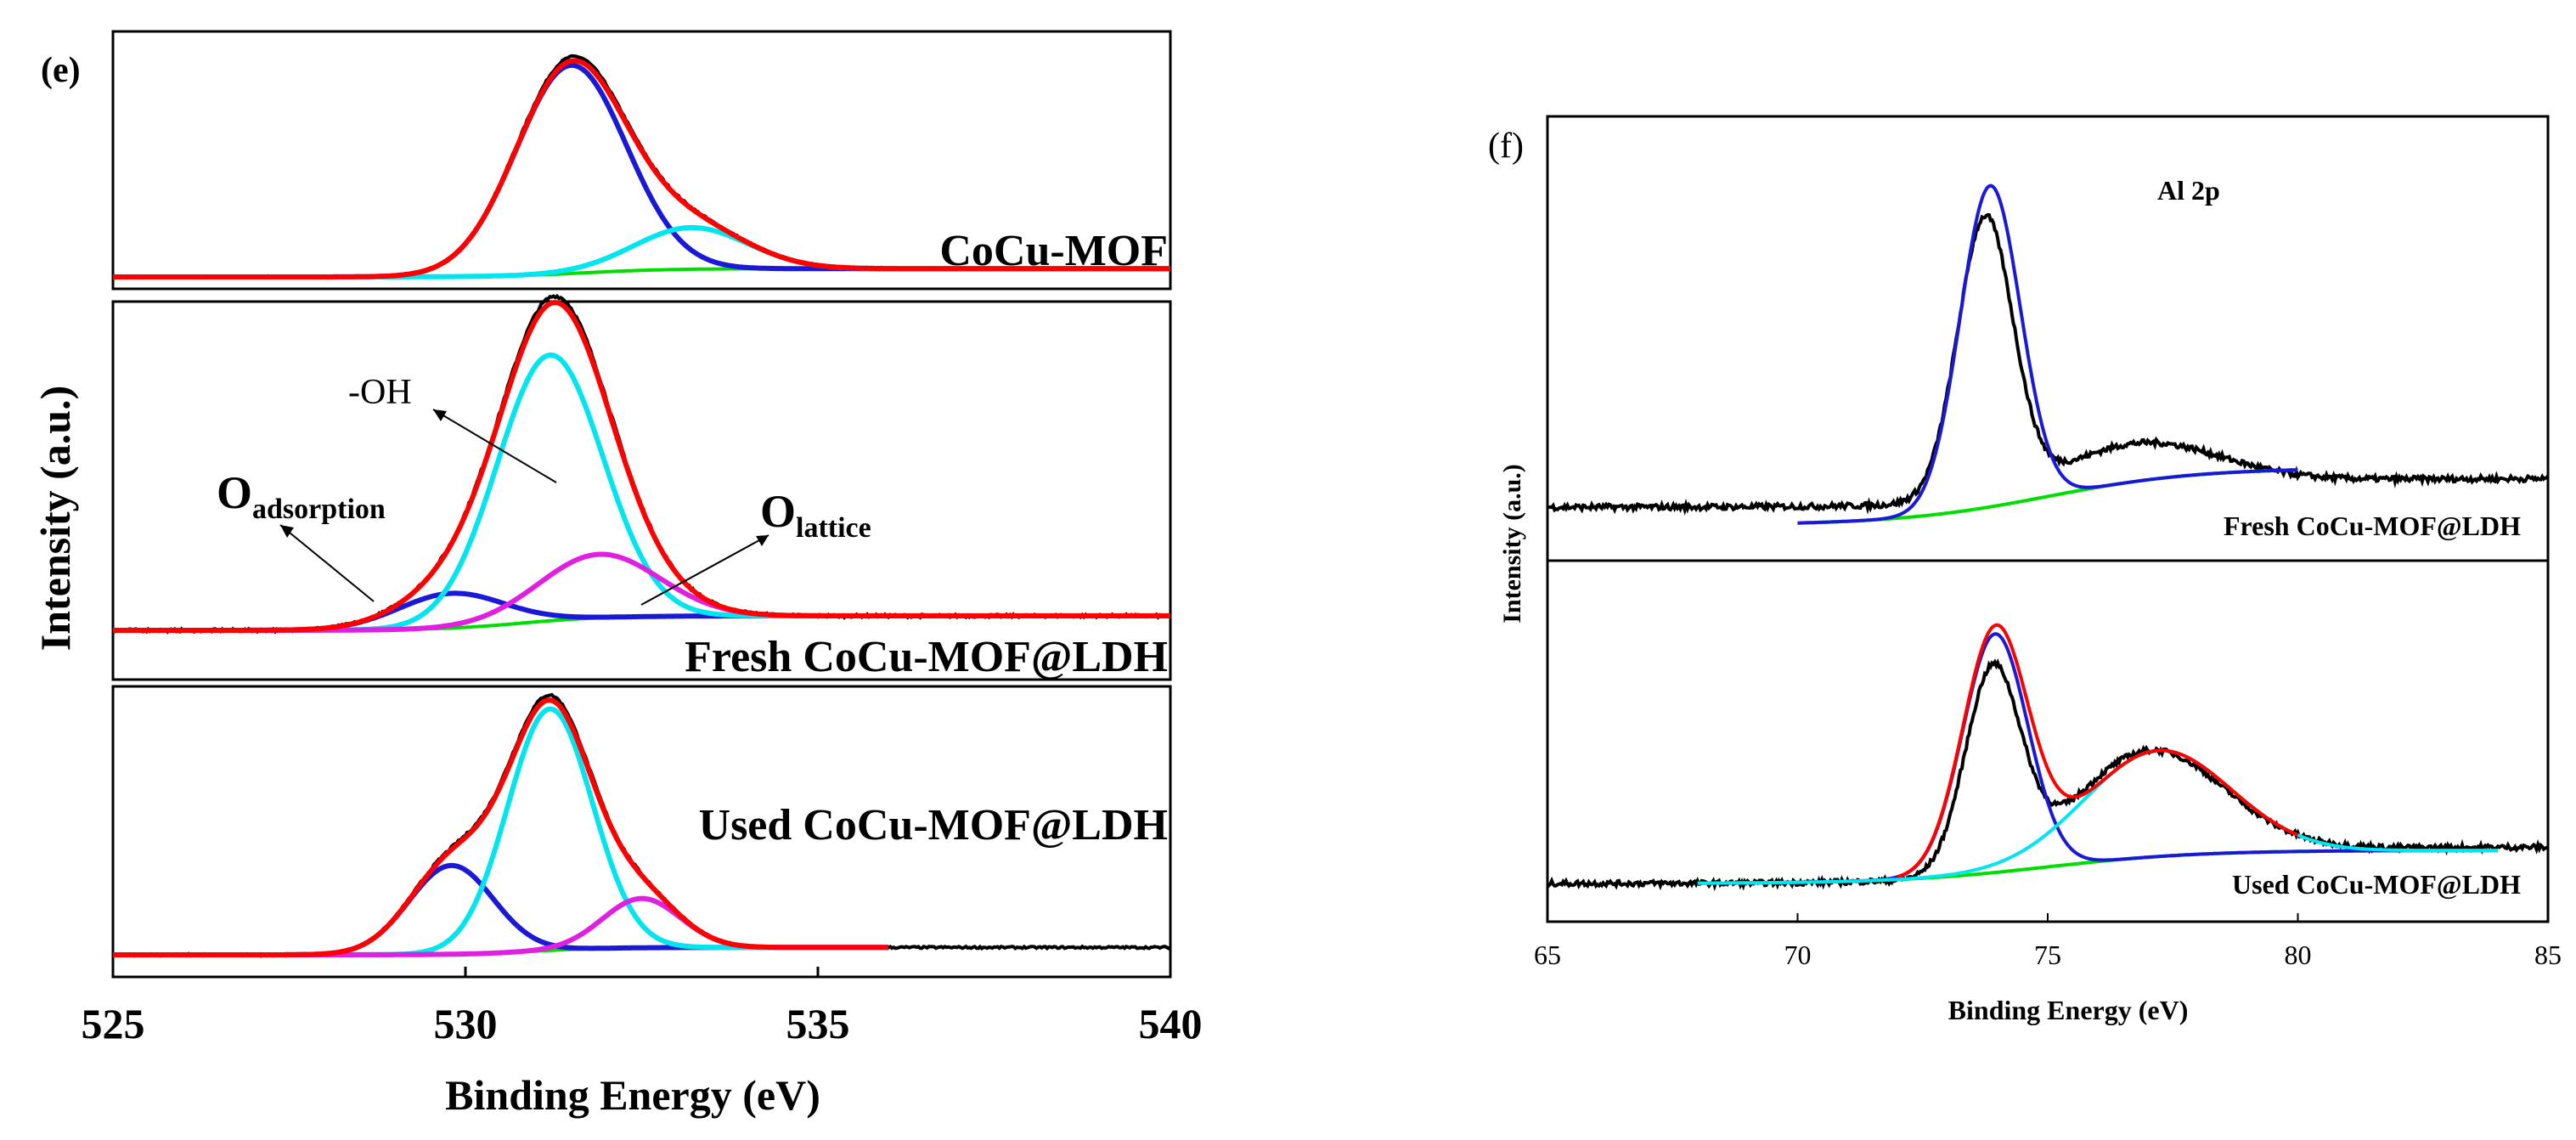 This screenshot has height=1140, width=2576. I want to click on panel-e-label-used: Used CoCu-MOF@LDH, so click(933, 825).